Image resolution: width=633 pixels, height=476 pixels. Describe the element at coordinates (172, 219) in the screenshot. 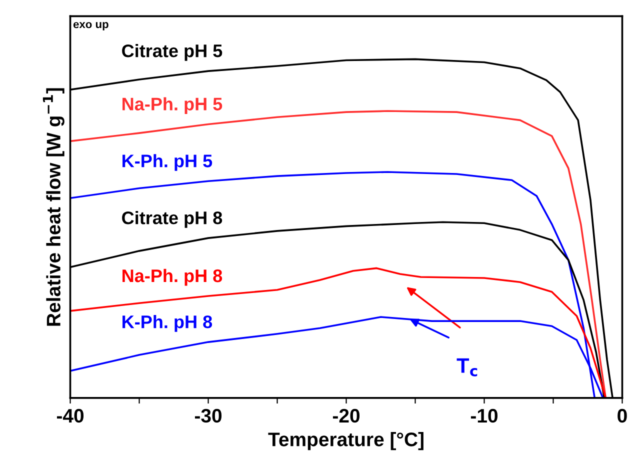

I see `series-label: Citrate pH 8` at that location.